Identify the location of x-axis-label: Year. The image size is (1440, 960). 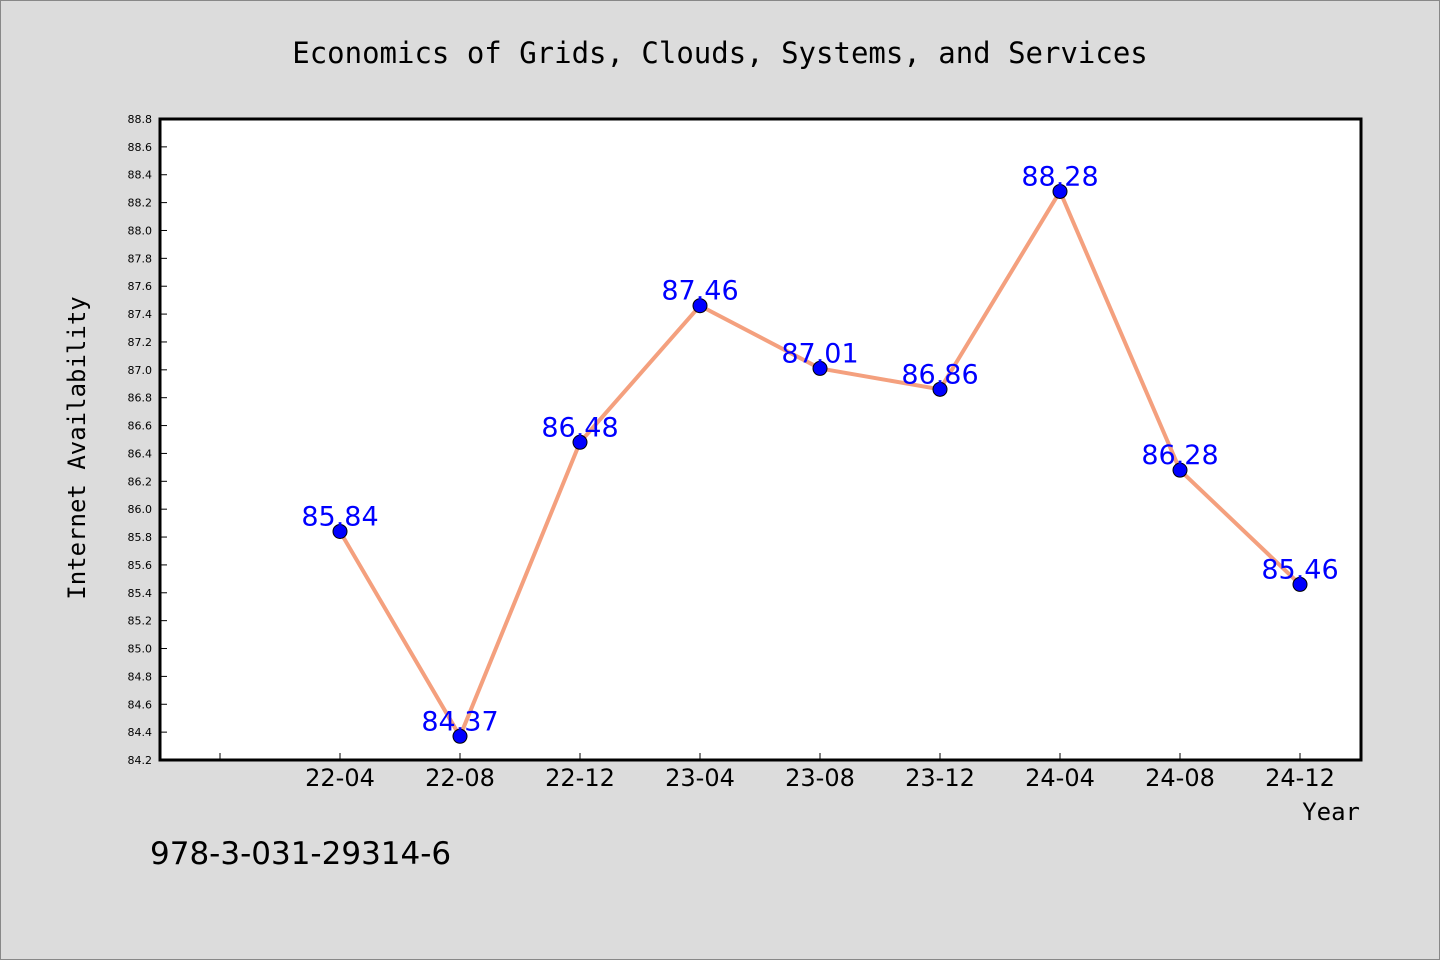
(1331, 812).